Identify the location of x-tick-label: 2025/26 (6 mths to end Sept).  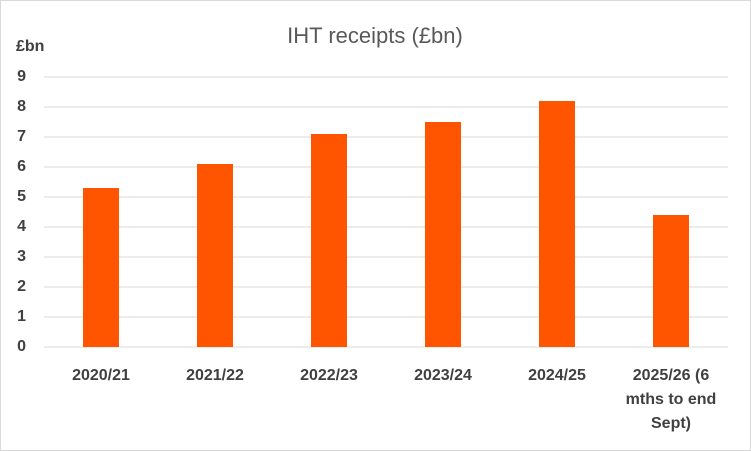
(671, 399).